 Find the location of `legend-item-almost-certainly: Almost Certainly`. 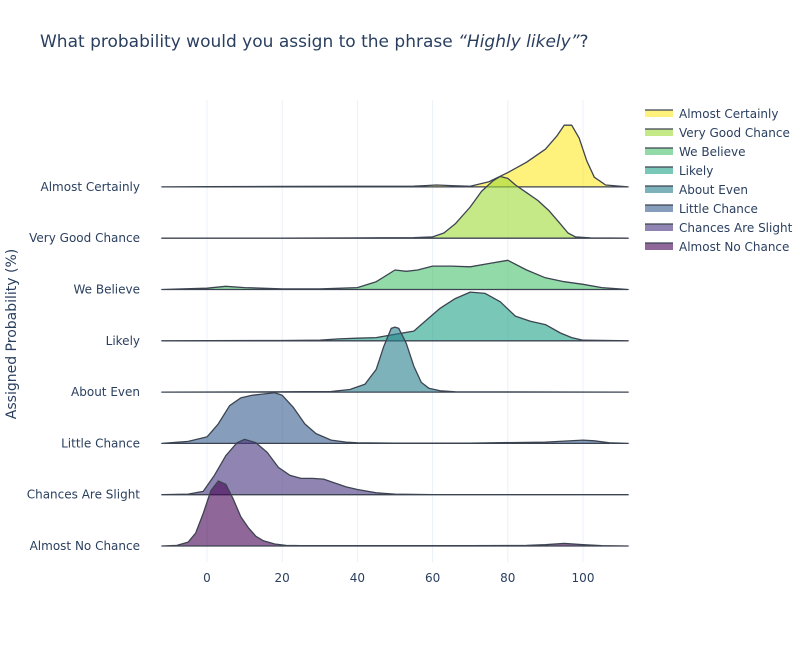

legend-item-almost-certainly: Almost Certainly is located at coordinates (711, 114).